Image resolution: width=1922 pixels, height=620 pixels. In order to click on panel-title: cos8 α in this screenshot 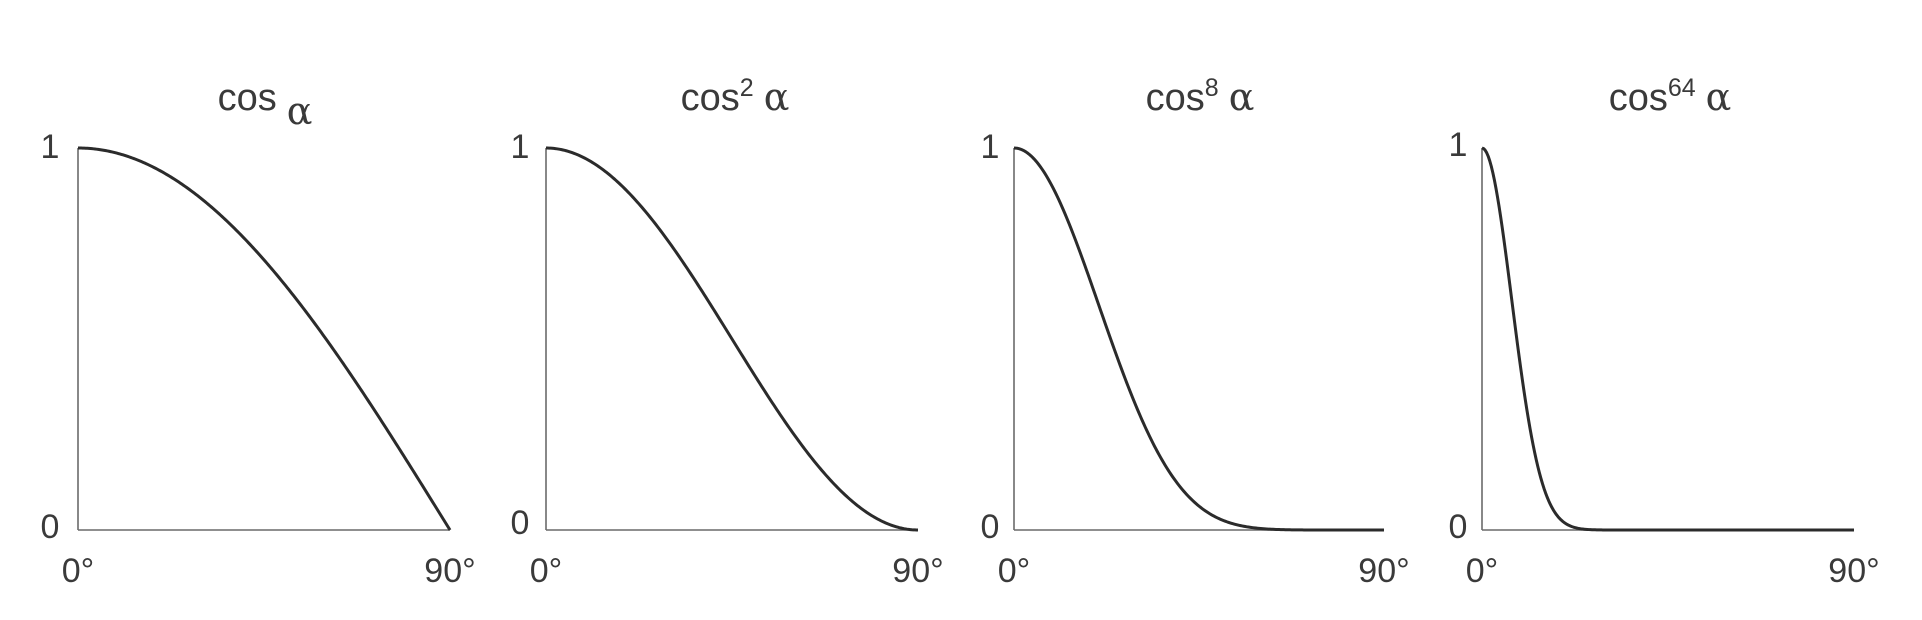, I will do `click(1200, 96)`.